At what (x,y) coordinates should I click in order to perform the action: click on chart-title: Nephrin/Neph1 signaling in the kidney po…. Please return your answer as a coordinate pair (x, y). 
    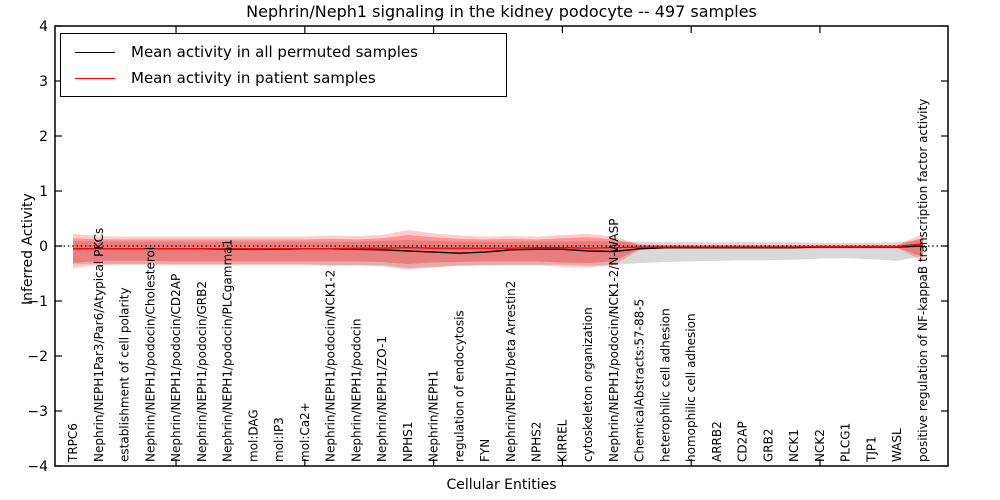
    Looking at the image, I should click on (501, 11).